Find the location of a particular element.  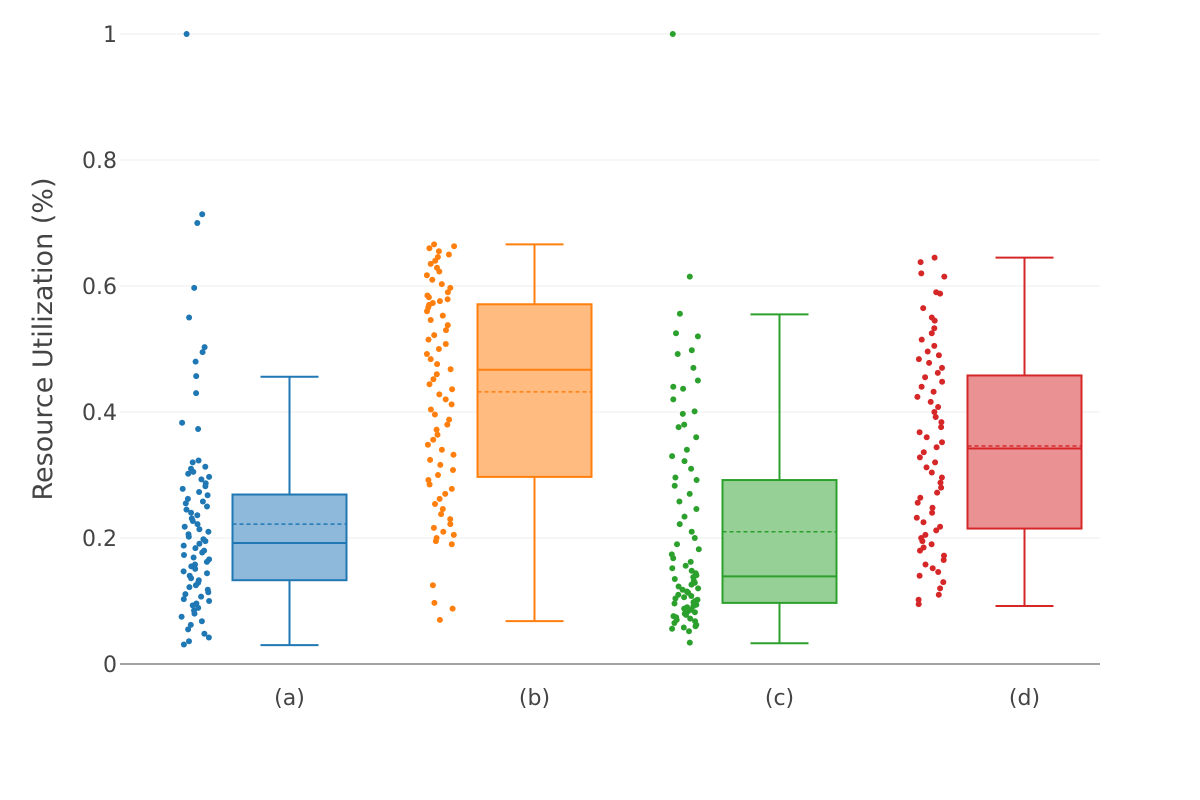

y-axis-title: Resource Utilization (%) is located at coordinates (43, 339).